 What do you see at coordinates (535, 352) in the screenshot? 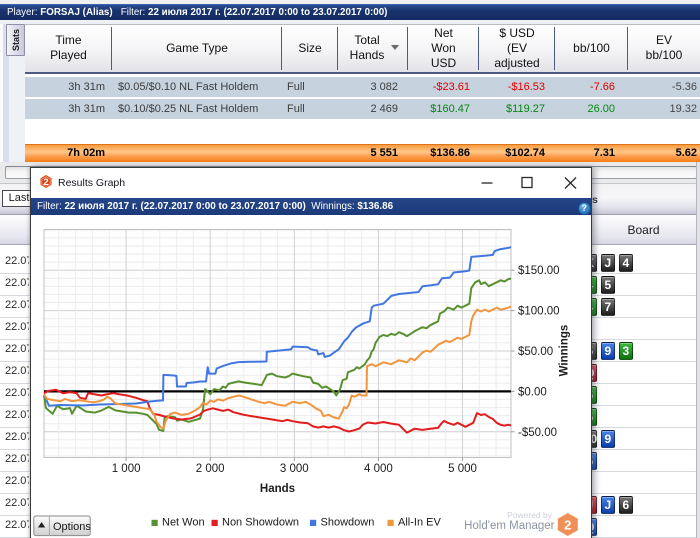
I see `svg-text: $50.00` at bounding box center [535, 352].